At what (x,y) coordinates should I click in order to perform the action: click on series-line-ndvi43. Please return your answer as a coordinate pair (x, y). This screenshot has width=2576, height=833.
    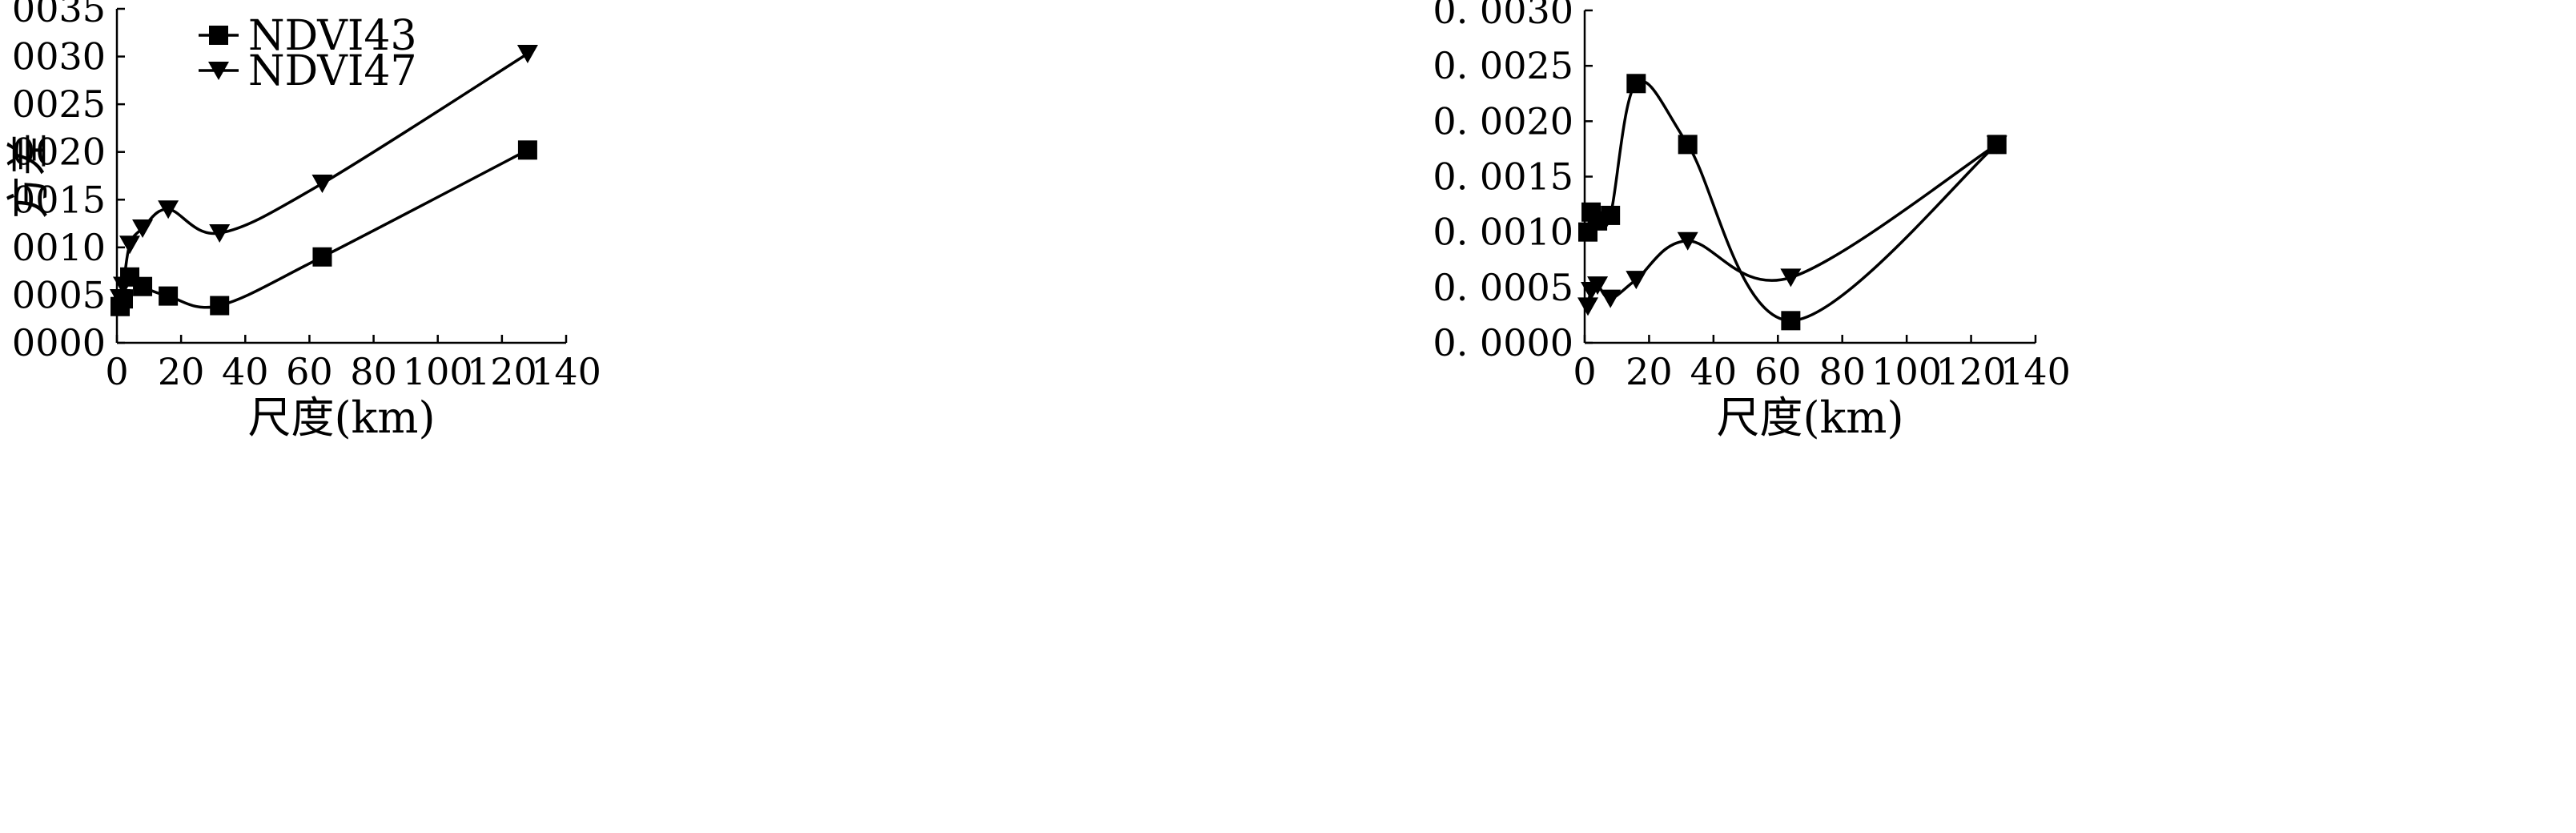
    Looking at the image, I should click on (323, 228).